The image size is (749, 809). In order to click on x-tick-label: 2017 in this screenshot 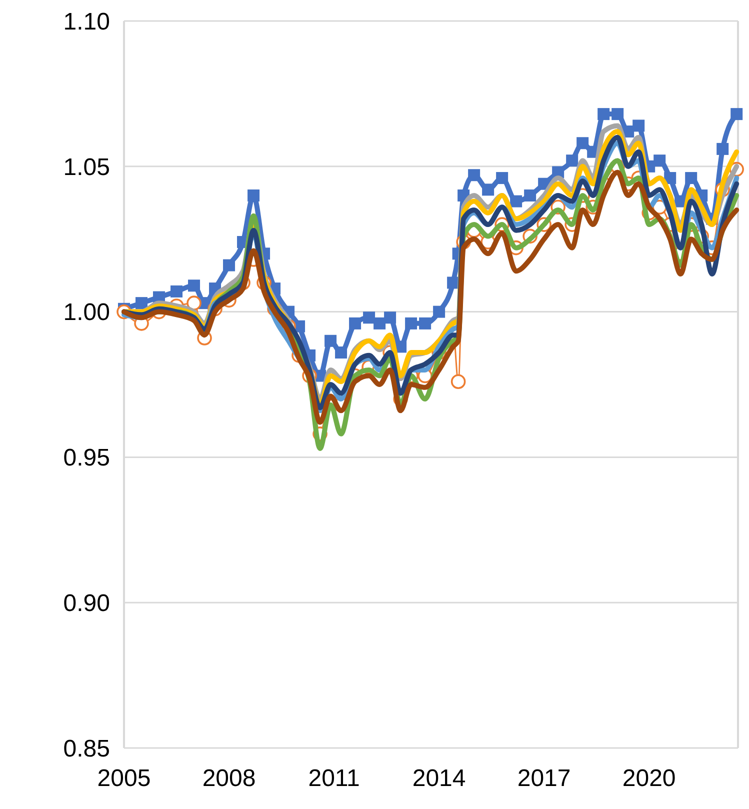, I will do `click(544, 778)`.